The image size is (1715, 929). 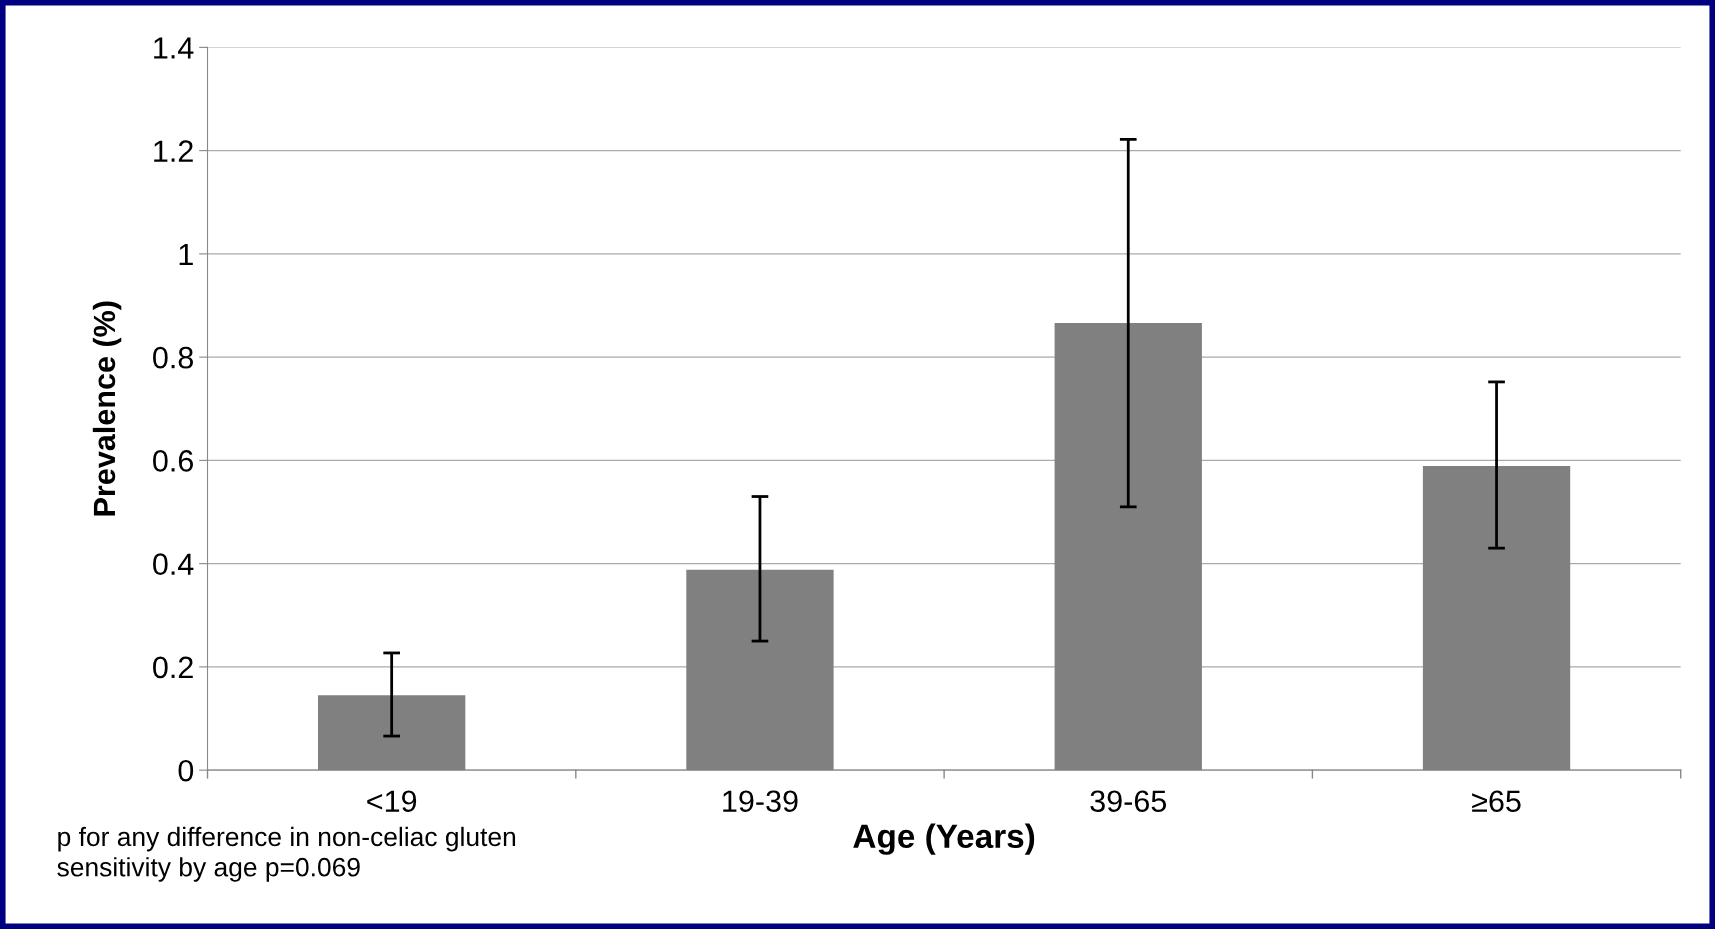 What do you see at coordinates (173, 357) in the screenshot?
I see `y-tick-label: 0.8` at bounding box center [173, 357].